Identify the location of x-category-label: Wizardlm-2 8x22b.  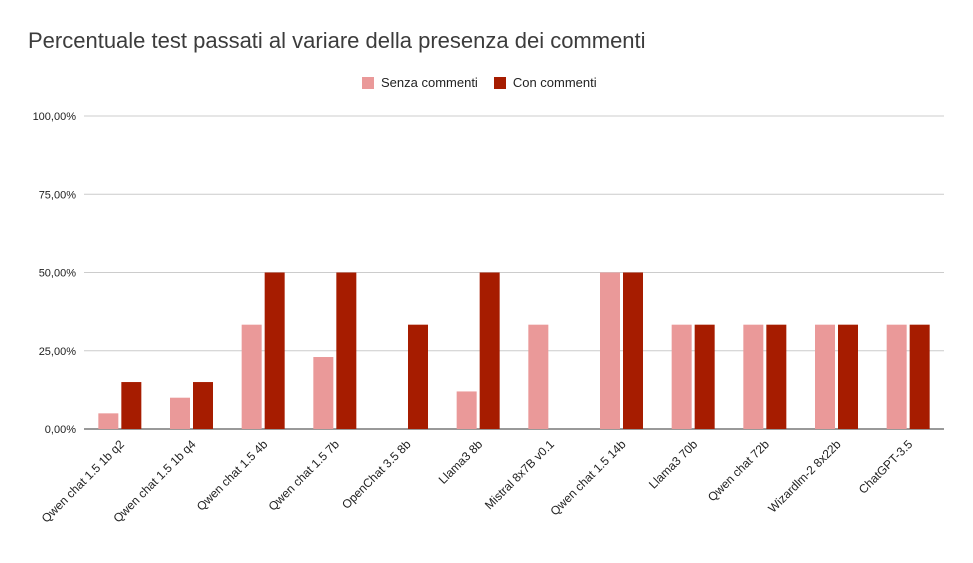
(804, 476).